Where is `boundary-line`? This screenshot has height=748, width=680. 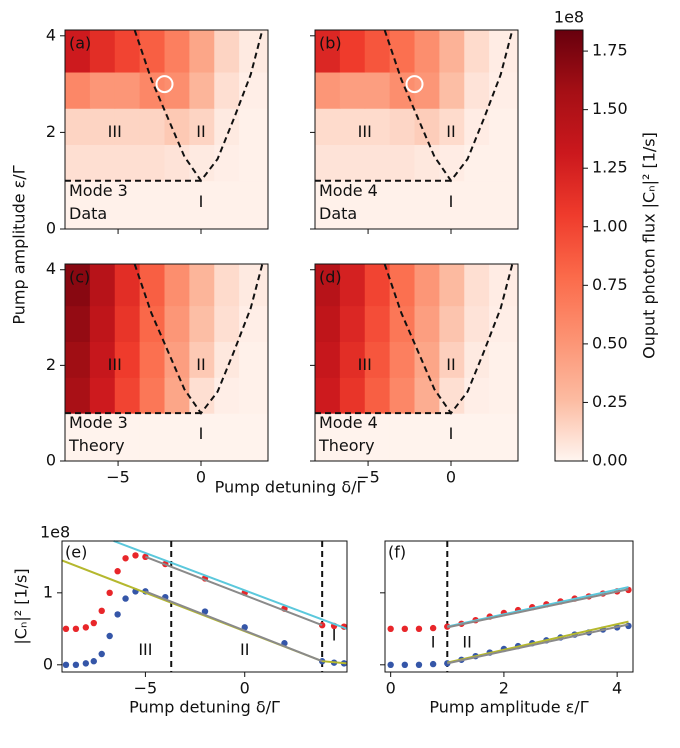
boundary-line is located at coordinates (198, 106).